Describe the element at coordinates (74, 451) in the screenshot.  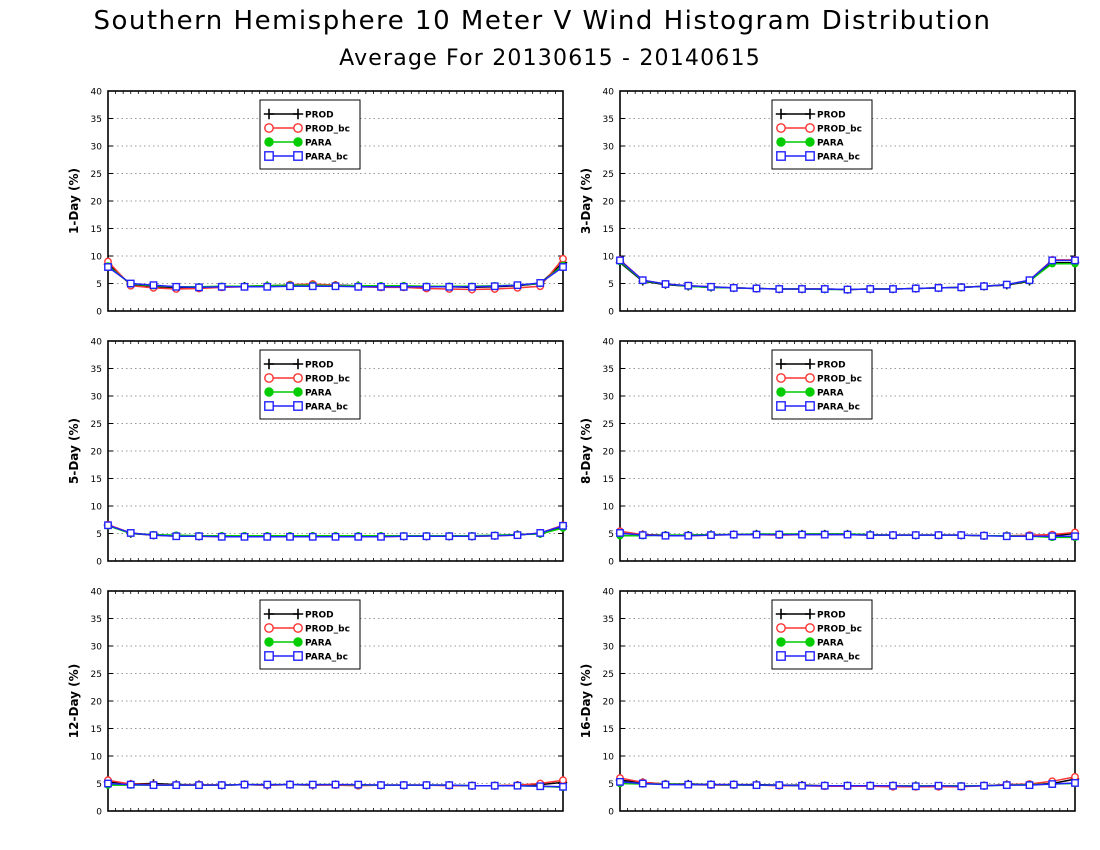
I see `y-axis-label: 5-Day (%)` at that location.